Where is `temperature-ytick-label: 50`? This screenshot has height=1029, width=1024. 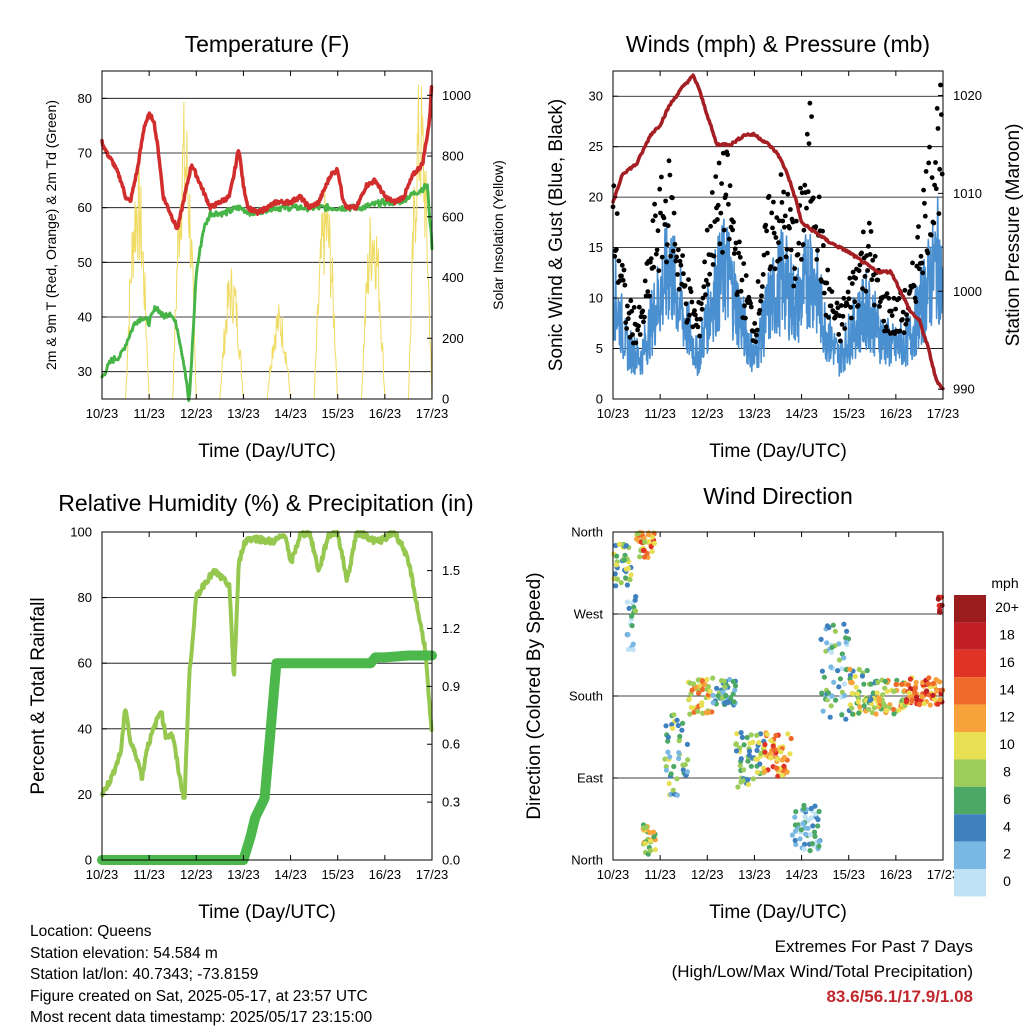 temperature-ytick-label: 50 is located at coordinates (85, 262).